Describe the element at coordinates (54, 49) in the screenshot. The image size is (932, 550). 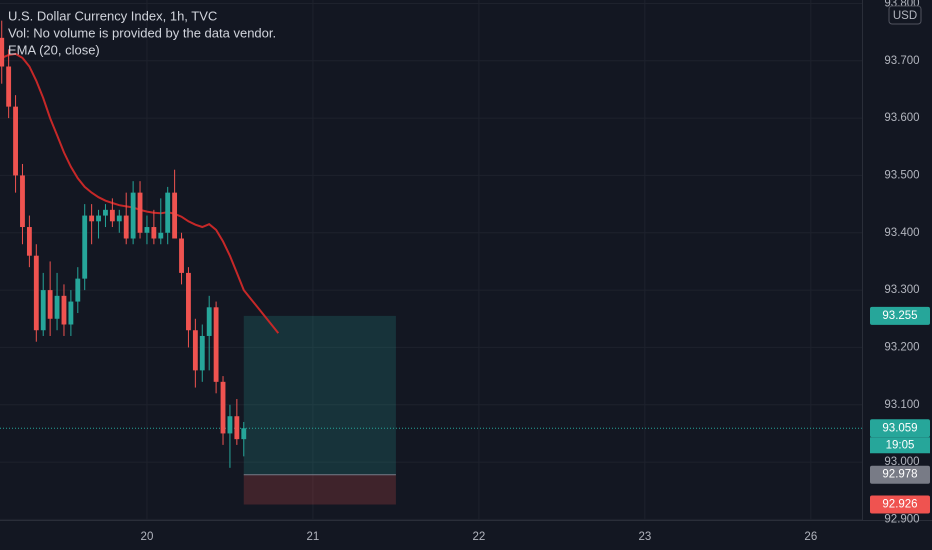
I see `annotation: EMA (20, close)` at that location.